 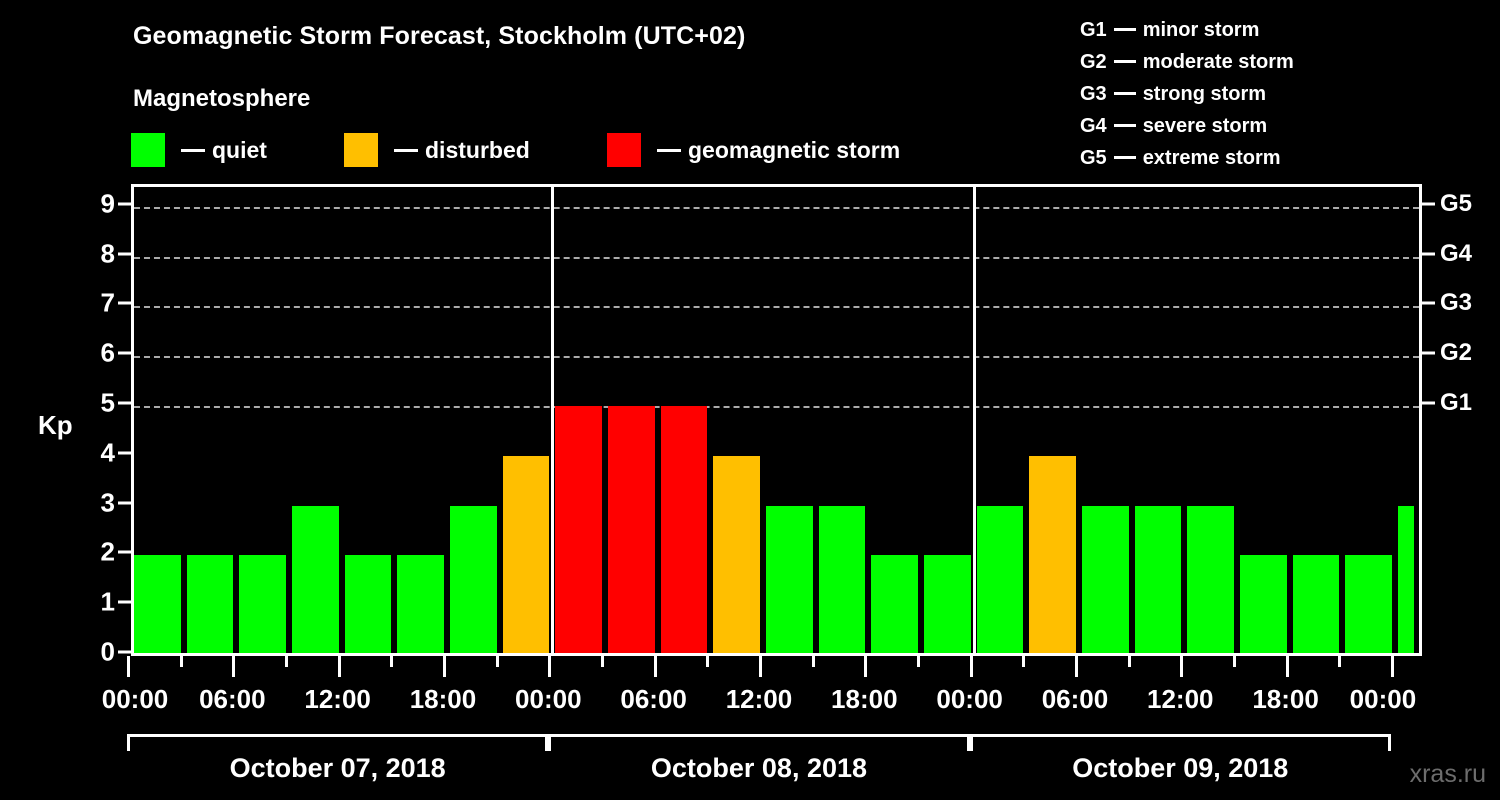 What do you see at coordinates (107, 203) in the screenshot?
I see `y-tick-label-9: 9` at bounding box center [107, 203].